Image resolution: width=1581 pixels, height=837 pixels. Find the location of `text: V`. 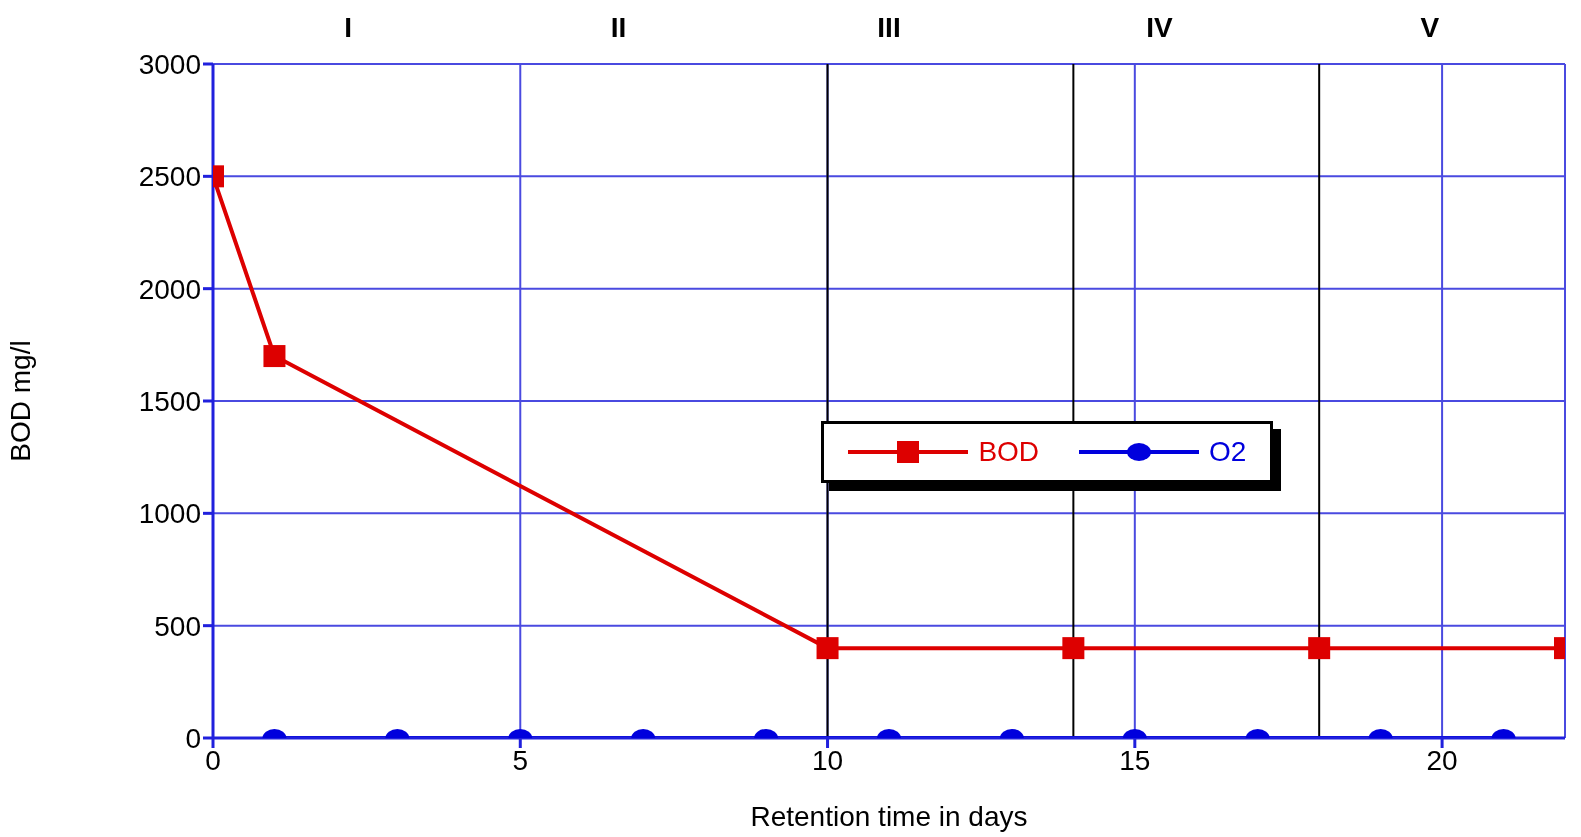

text: V is located at coordinates (1430, 28).